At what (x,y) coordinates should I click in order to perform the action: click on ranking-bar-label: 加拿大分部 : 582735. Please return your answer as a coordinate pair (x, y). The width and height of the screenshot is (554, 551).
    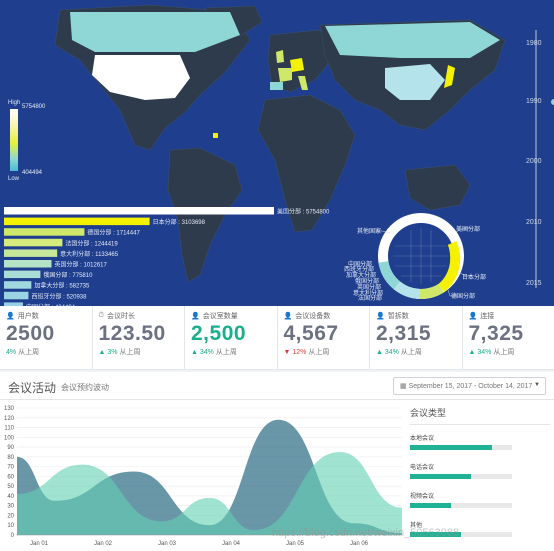
    Looking at the image, I should click on (62, 286).